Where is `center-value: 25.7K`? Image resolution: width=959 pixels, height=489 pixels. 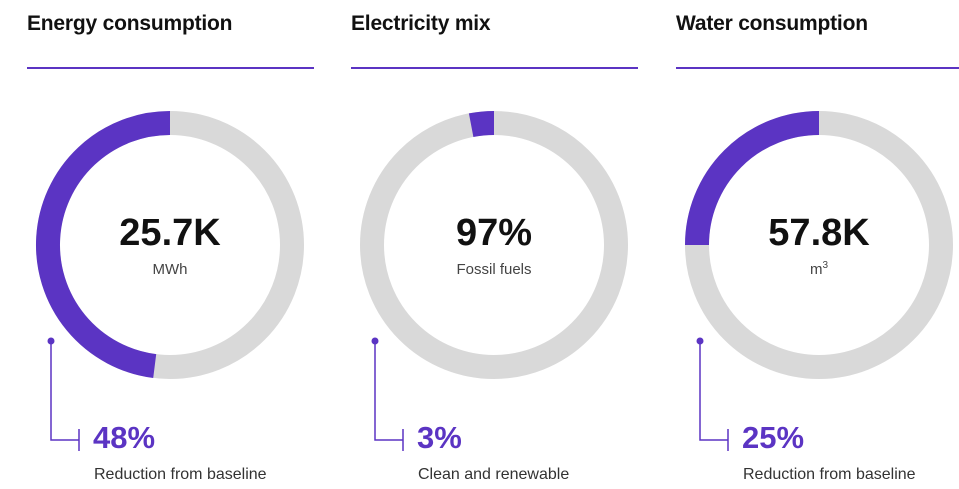
center-value: 25.7K is located at coordinates (170, 233).